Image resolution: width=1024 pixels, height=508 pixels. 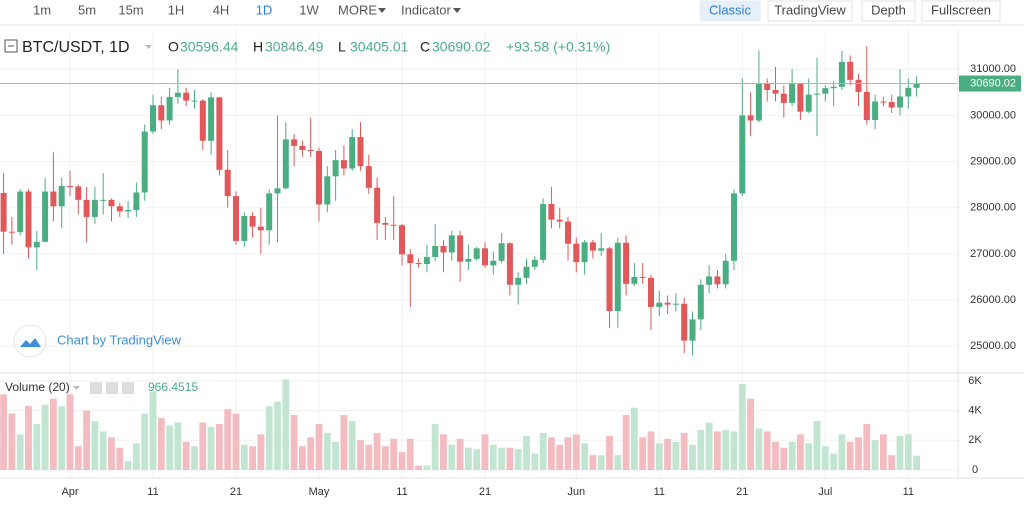 I want to click on more-button: MORE, so click(x=357, y=9).